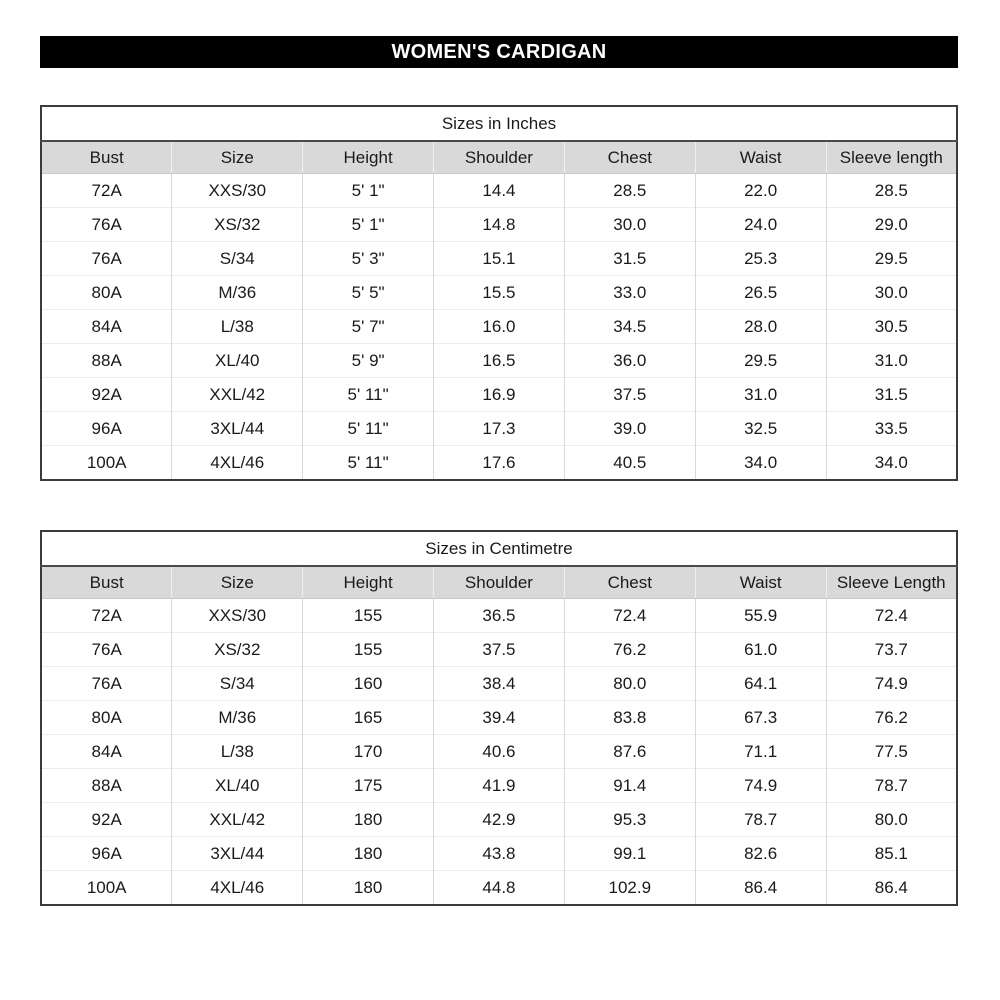  What do you see at coordinates (760, 683) in the screenshot?
I see `table-cell: 64.1` at bounding box center [760, 683].